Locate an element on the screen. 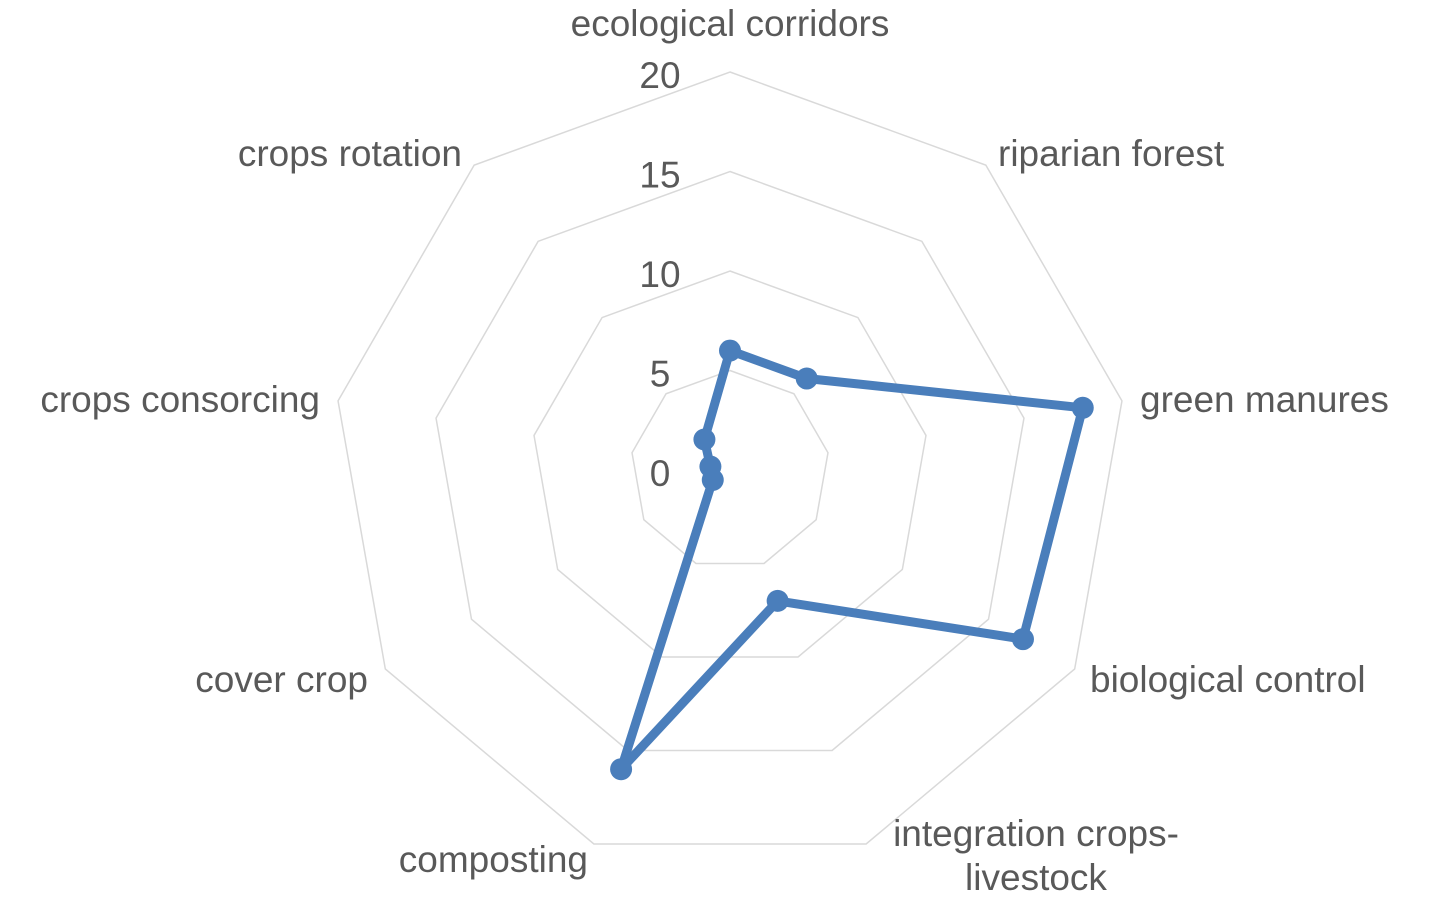  r-tick-label: 20 is located at coordinates (659, 75).